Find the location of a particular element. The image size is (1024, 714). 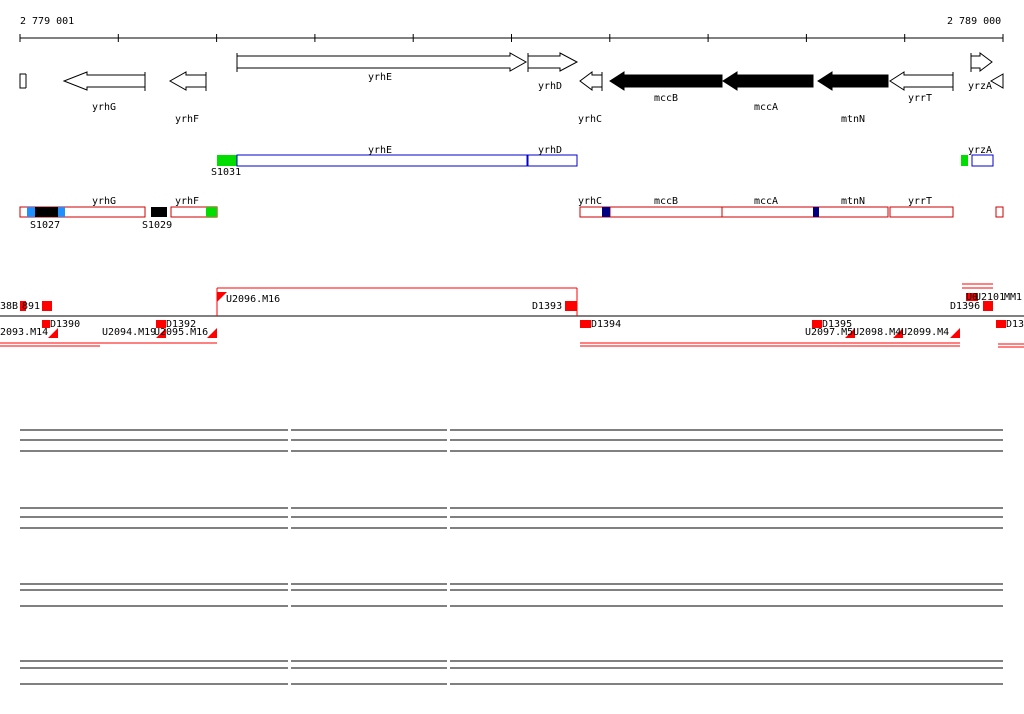

site-label-S1027: S1027 is located at coordinates (45, 225).